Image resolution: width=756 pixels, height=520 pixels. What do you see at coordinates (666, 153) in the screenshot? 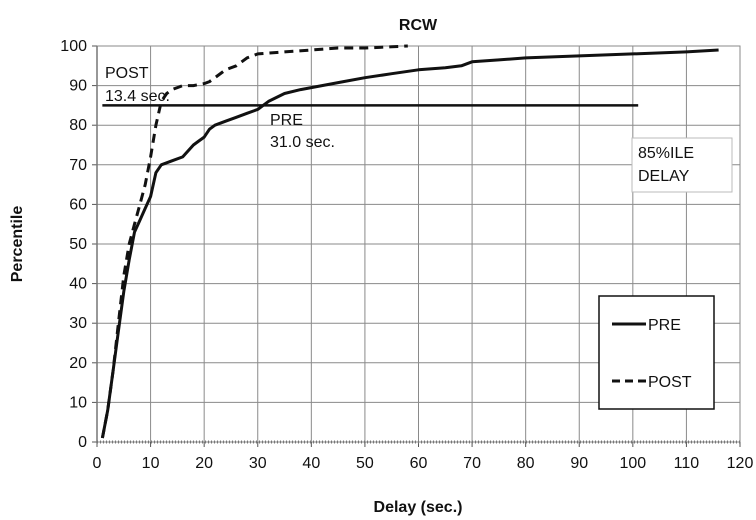
I see `reference-annotation-label-1: 85%ILE` at bounding box center [666, 153].